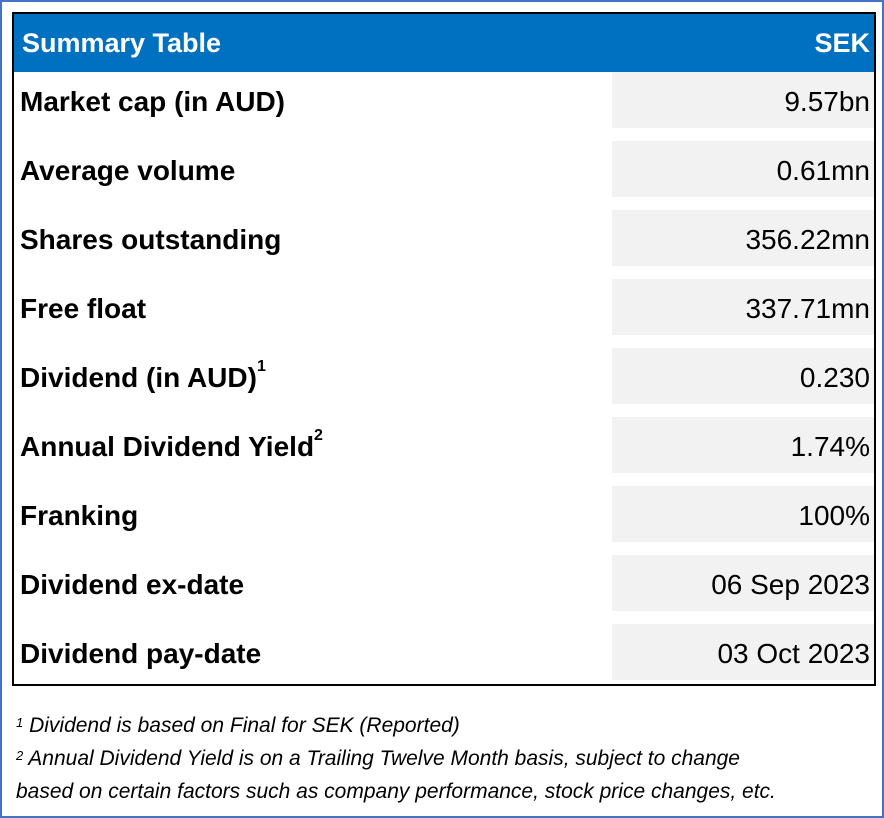 The image size is (884, 818). What do you see at coordinates (807, 308) in the screenshot?
I see `row-value: 337.71mn` at bounding box center [807, 308].